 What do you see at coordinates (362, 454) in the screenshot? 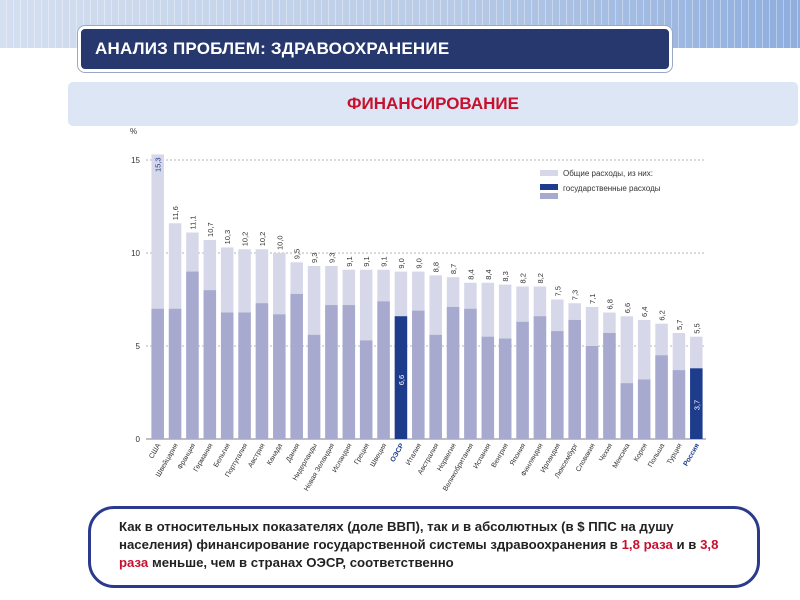
I see `x-tick-label: Греция` at bounding box center [362, 454].